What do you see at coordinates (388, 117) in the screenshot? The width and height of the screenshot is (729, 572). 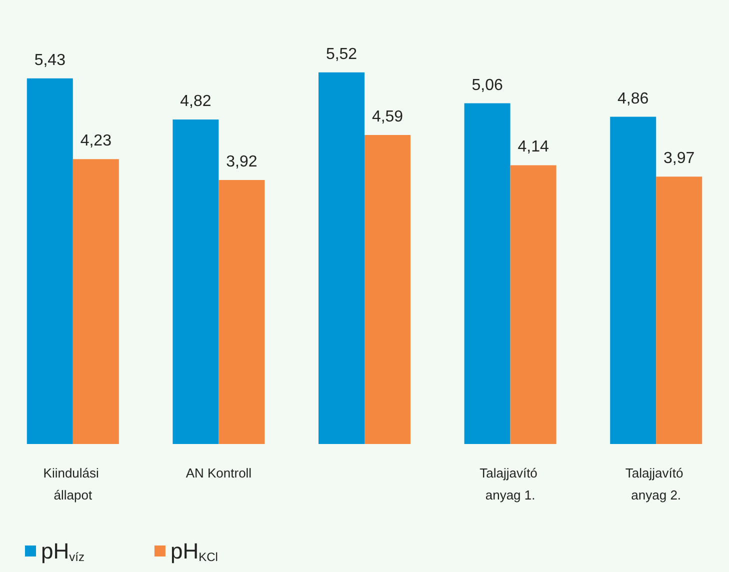 I see `data-label: 4,59` at bounding box center [388, 117].